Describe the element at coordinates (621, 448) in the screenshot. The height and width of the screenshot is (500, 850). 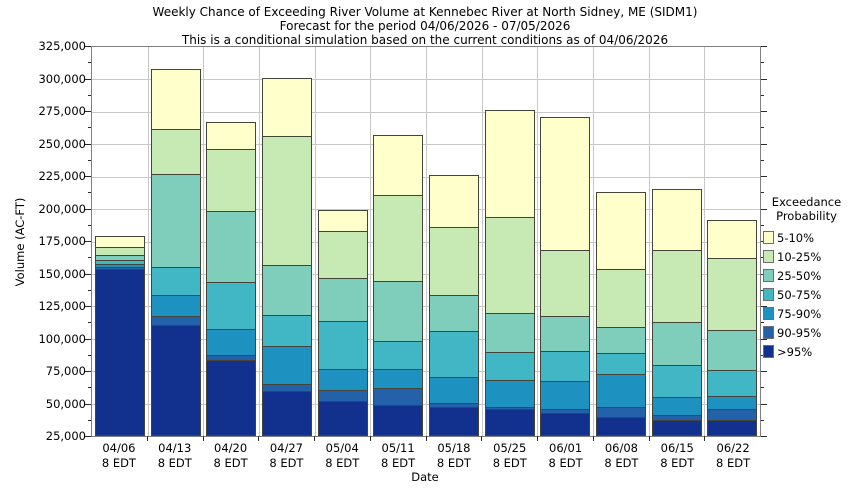
I see `x-tick-date: 06/08` at that location.